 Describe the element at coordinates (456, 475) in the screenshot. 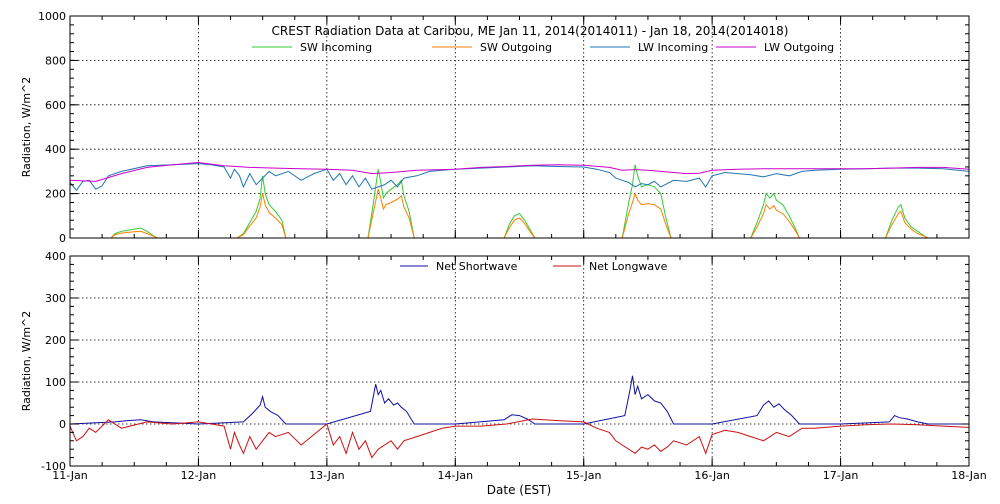

I see `x-tick-label: 14-Jan` at that location.